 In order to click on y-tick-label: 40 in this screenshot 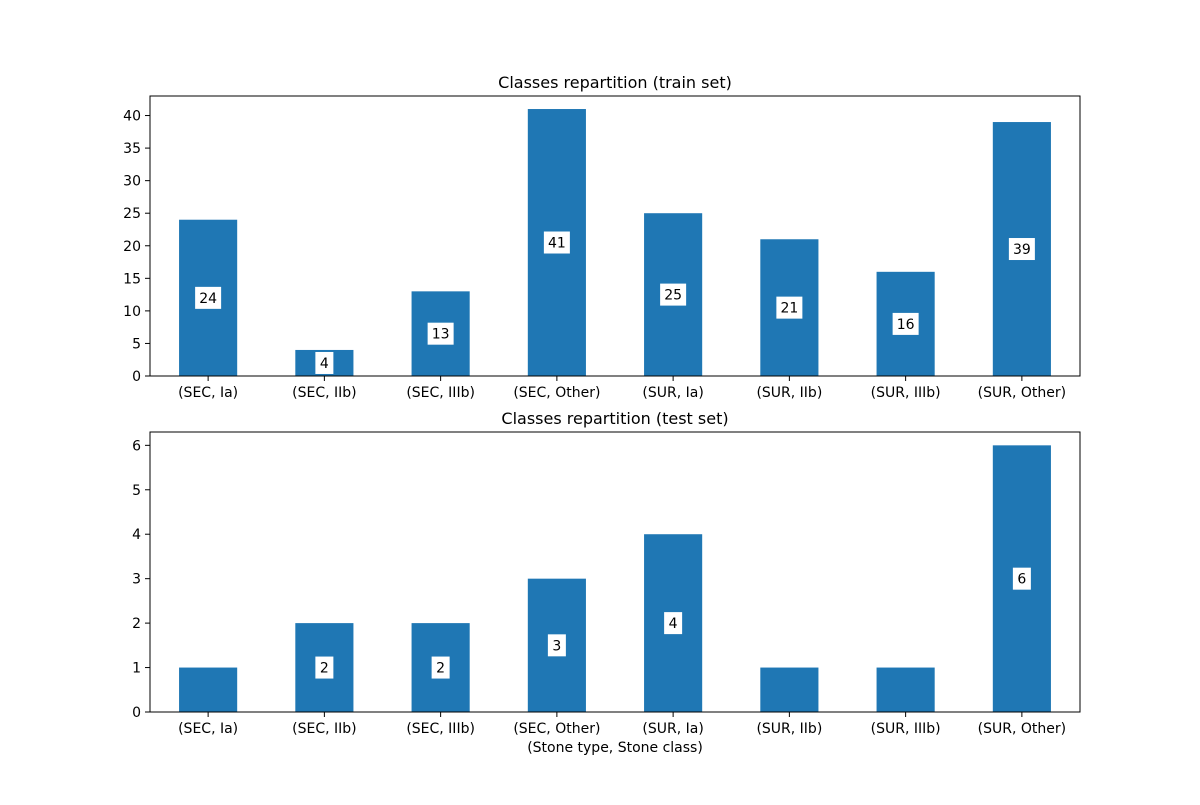, I will do `click(132, 117)`.